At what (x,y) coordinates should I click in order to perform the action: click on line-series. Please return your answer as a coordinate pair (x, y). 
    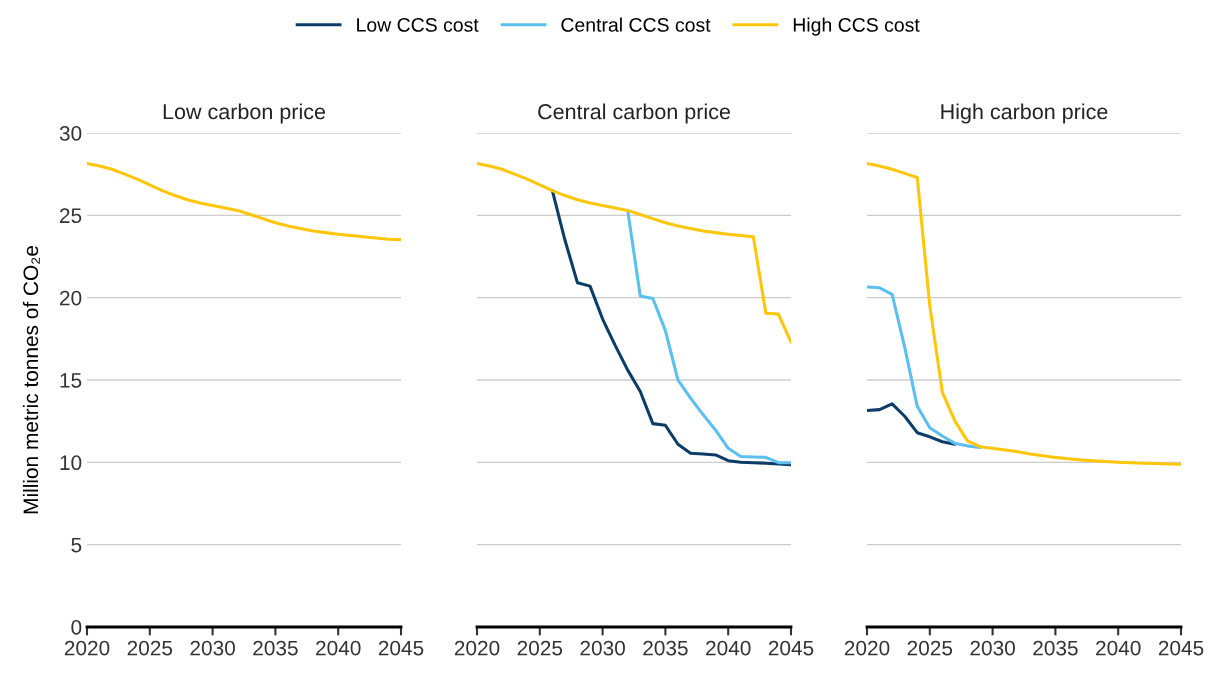
    Looking at the image, I should click on (244, 201).